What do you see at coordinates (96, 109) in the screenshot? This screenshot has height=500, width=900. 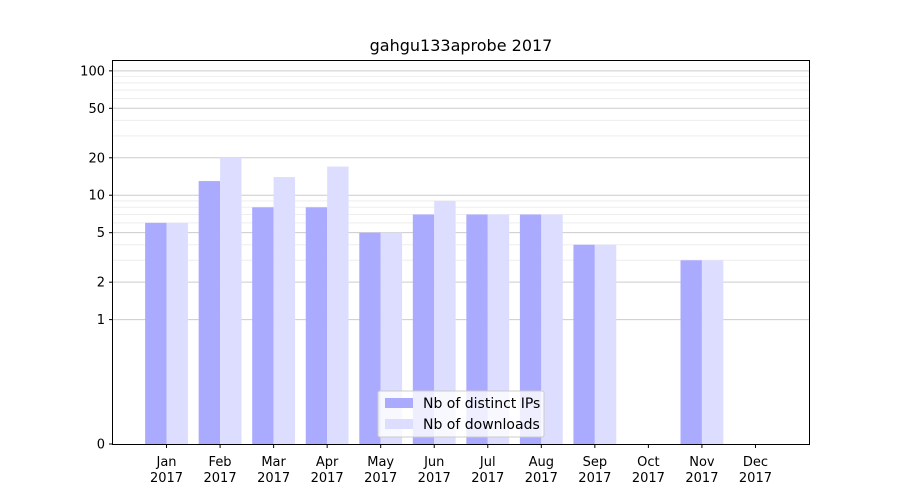 I see `y-tick-label: 50` at bounding box center [96, 109].